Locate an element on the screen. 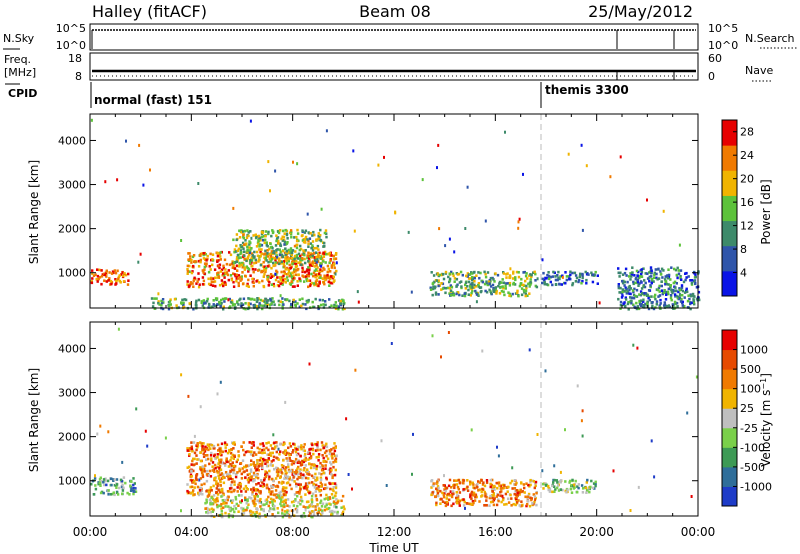  nsky-tick-top: 10^5 is located at coordinates (71, 28).